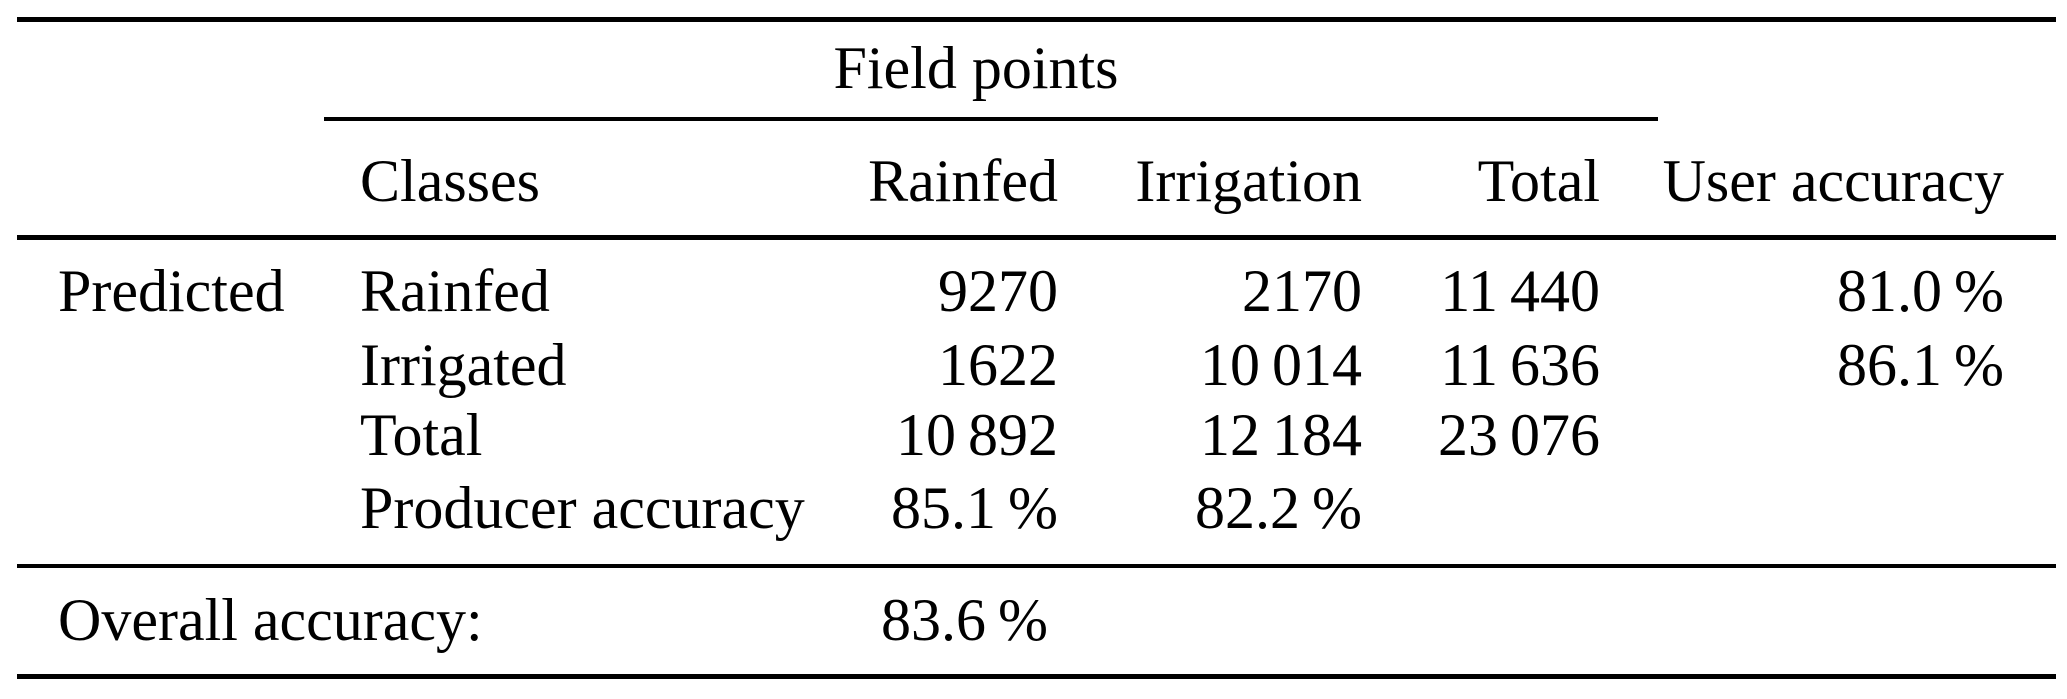  I want to click on field-points-group-header: Field points, so click(976, 68).